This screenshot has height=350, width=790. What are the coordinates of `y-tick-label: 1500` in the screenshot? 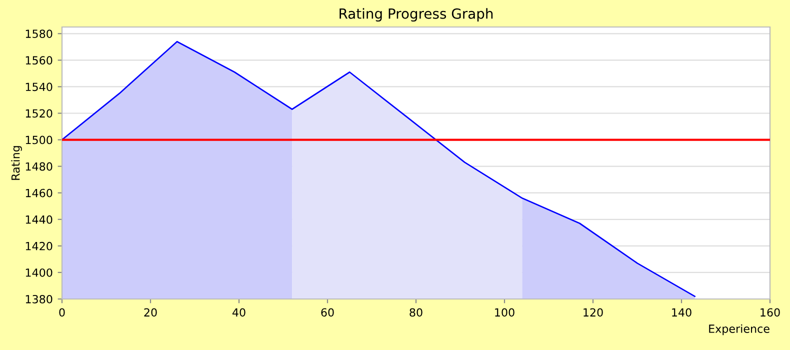 It's located at (39, 140).